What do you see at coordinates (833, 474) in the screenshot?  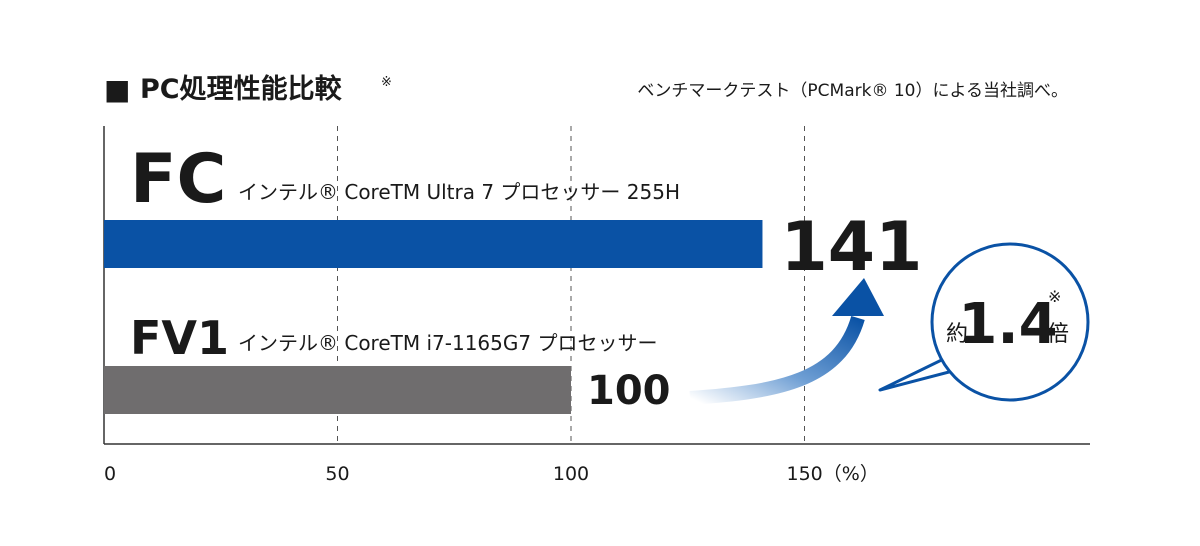 I see `x-tick-label: 150（%）` at bounding box center [833, 474].